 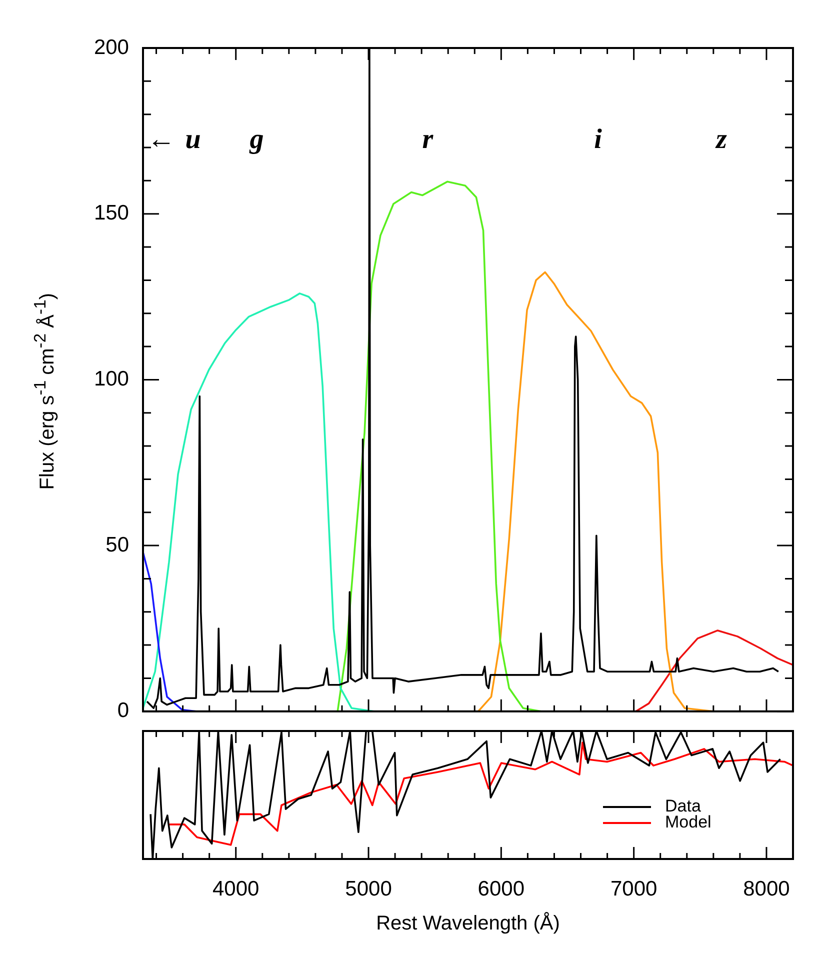 What do you see at coordinates (501, 888) in the screenshot?
I see `x-tick-label: 6000` at bounding box center [501, 888].